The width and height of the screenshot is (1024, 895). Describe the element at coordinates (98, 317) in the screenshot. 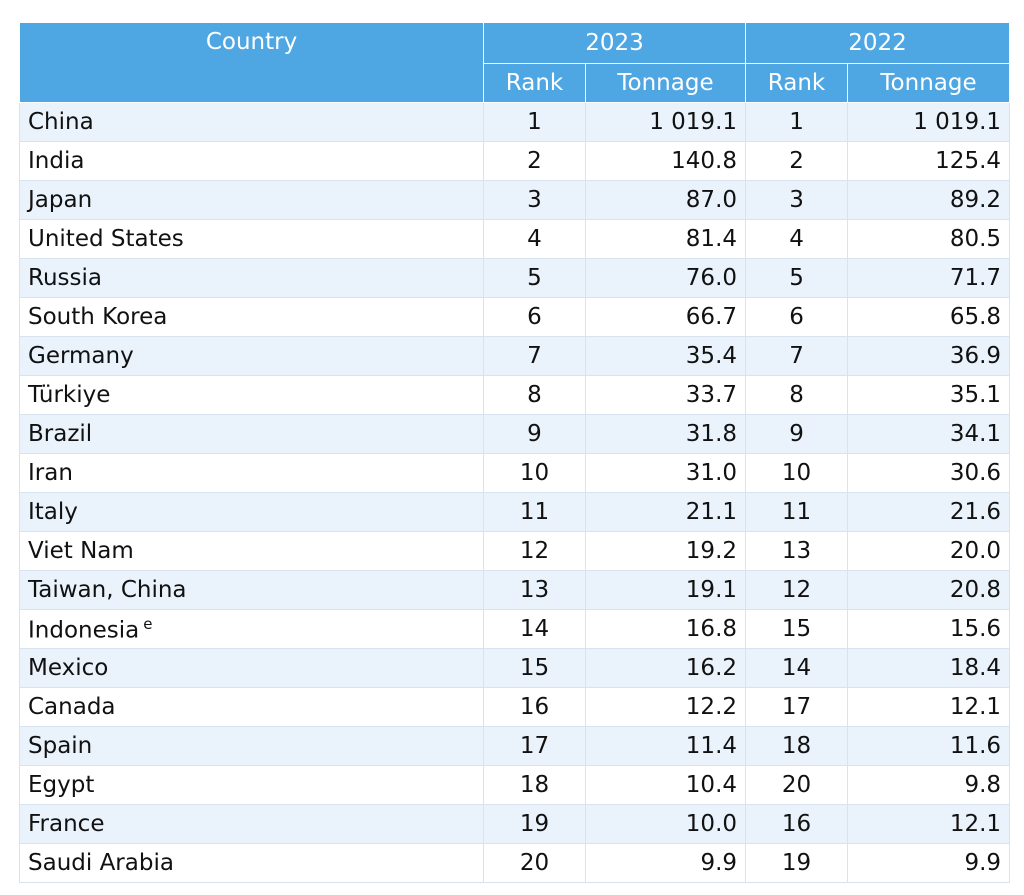

I see `country-name: South Korea` at that location.